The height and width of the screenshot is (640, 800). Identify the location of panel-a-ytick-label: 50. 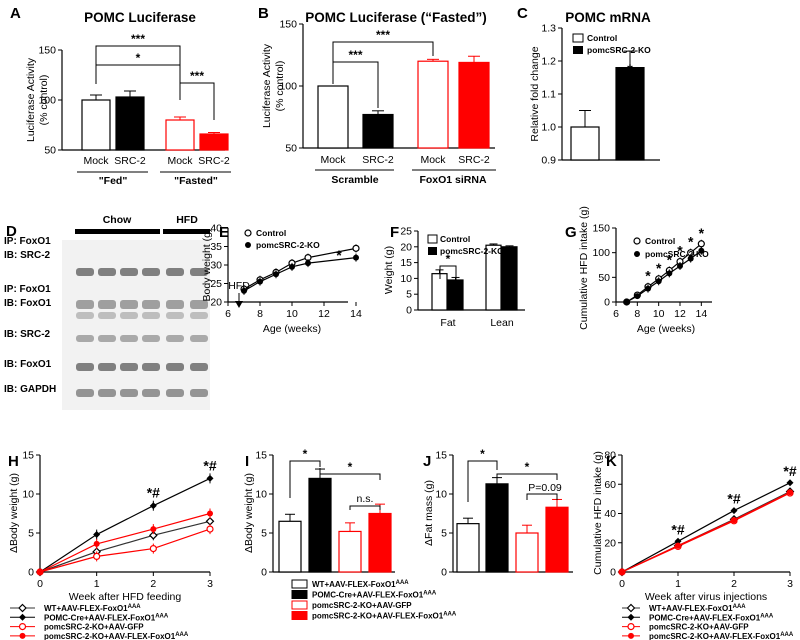
(50, 151).